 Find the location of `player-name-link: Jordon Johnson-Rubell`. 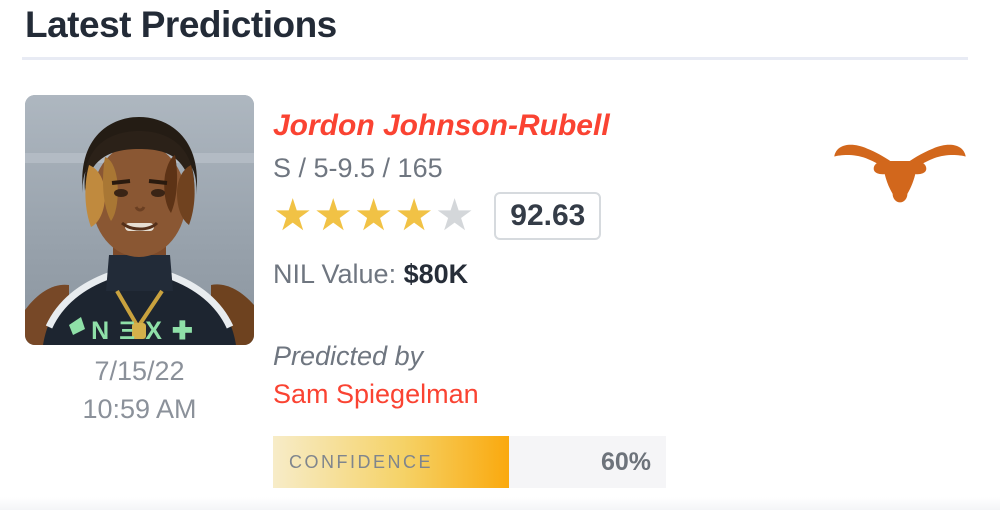

player-name-link: Jordon Johnson-Rubell is located at coordinates (441, 125).